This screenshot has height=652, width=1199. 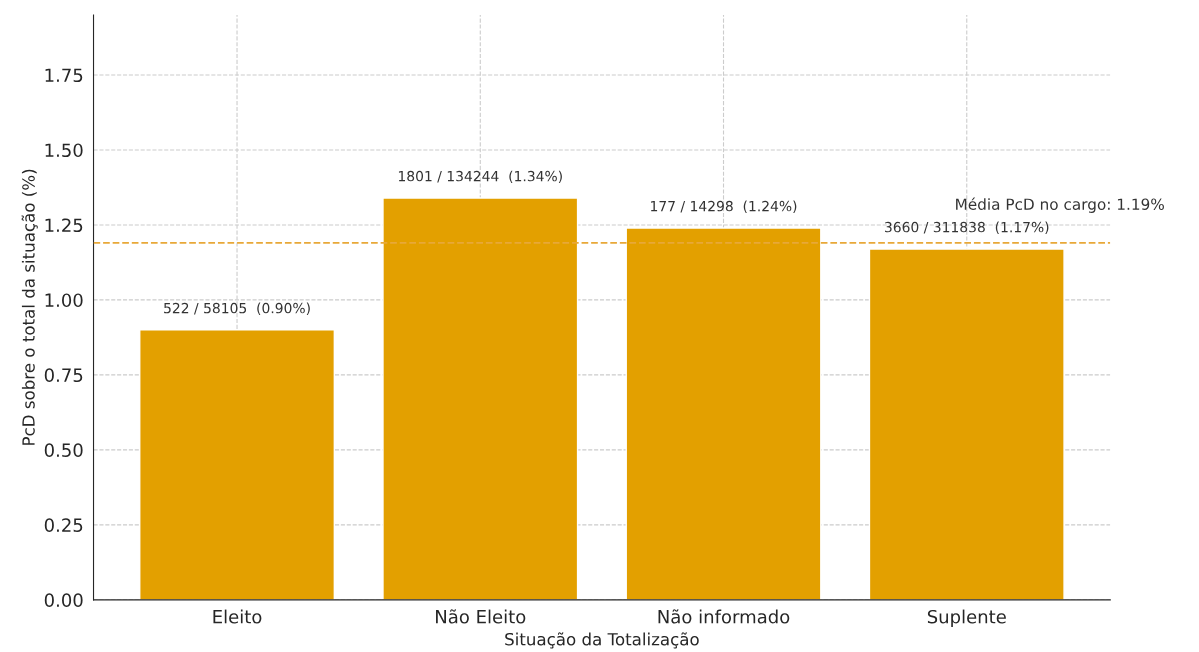 What do you see at coordinates (237, 616) in the screenshot?
I see `x-tick-label: Eleito` at bounding box center [237, 616].